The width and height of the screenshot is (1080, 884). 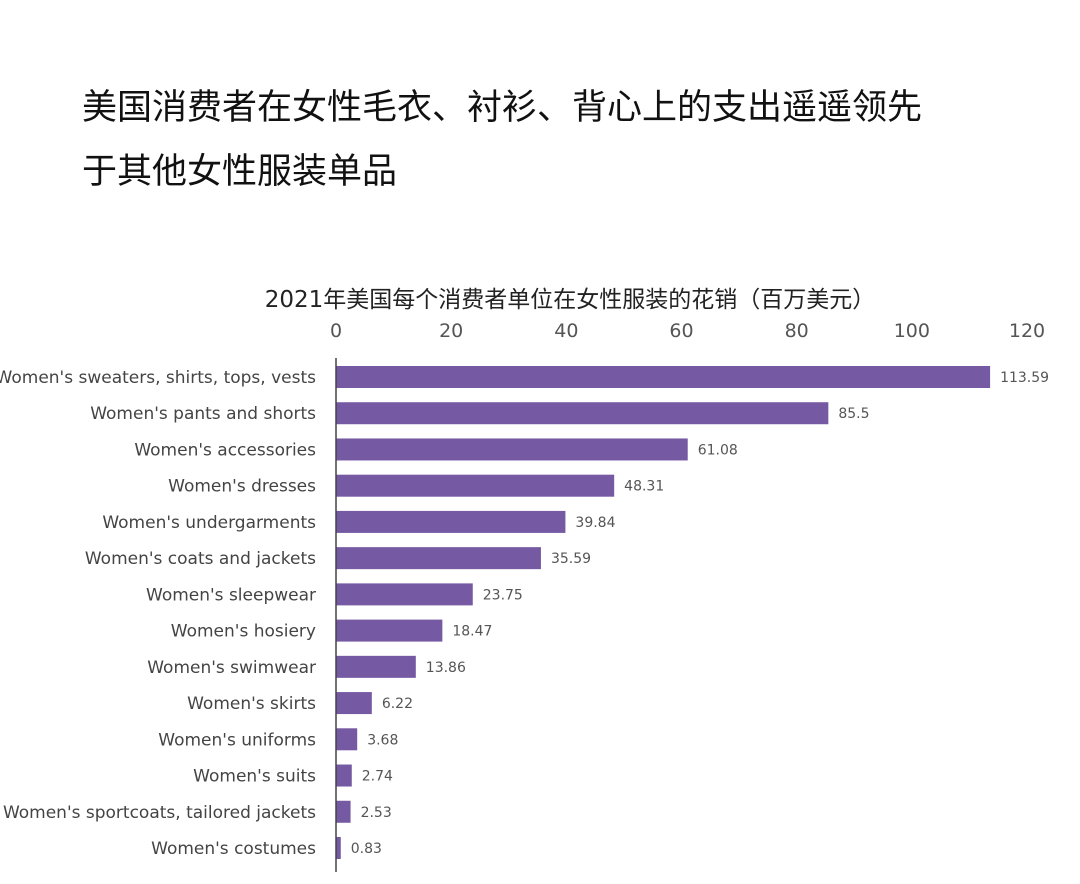 I want to click on chart-title: 2021年美国每个消费者单位在女性服装的花销（百万美元）, so click(x=570, y=300).